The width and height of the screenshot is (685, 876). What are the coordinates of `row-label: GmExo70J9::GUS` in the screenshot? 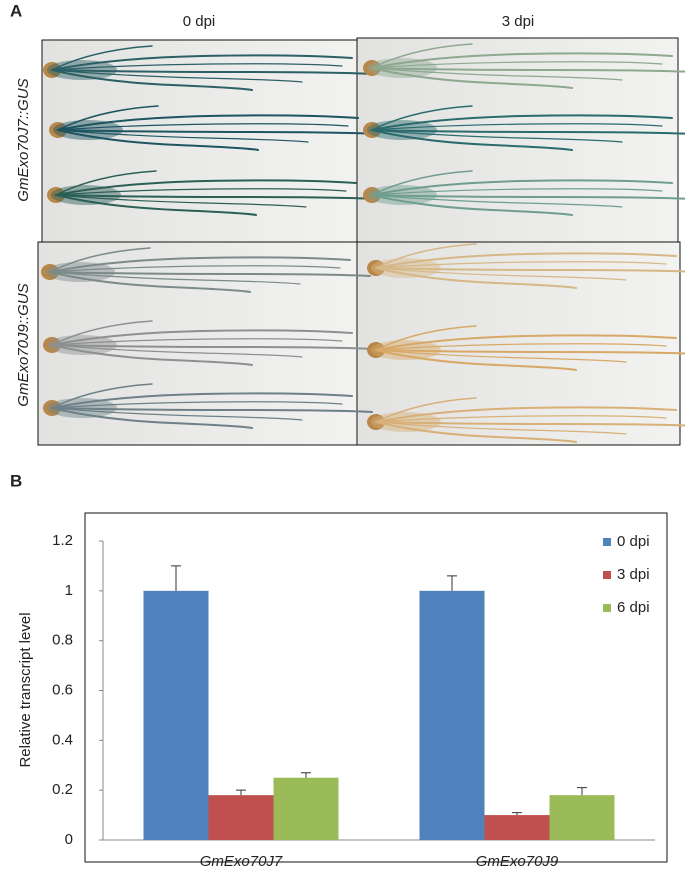 It's located at (23, 344).